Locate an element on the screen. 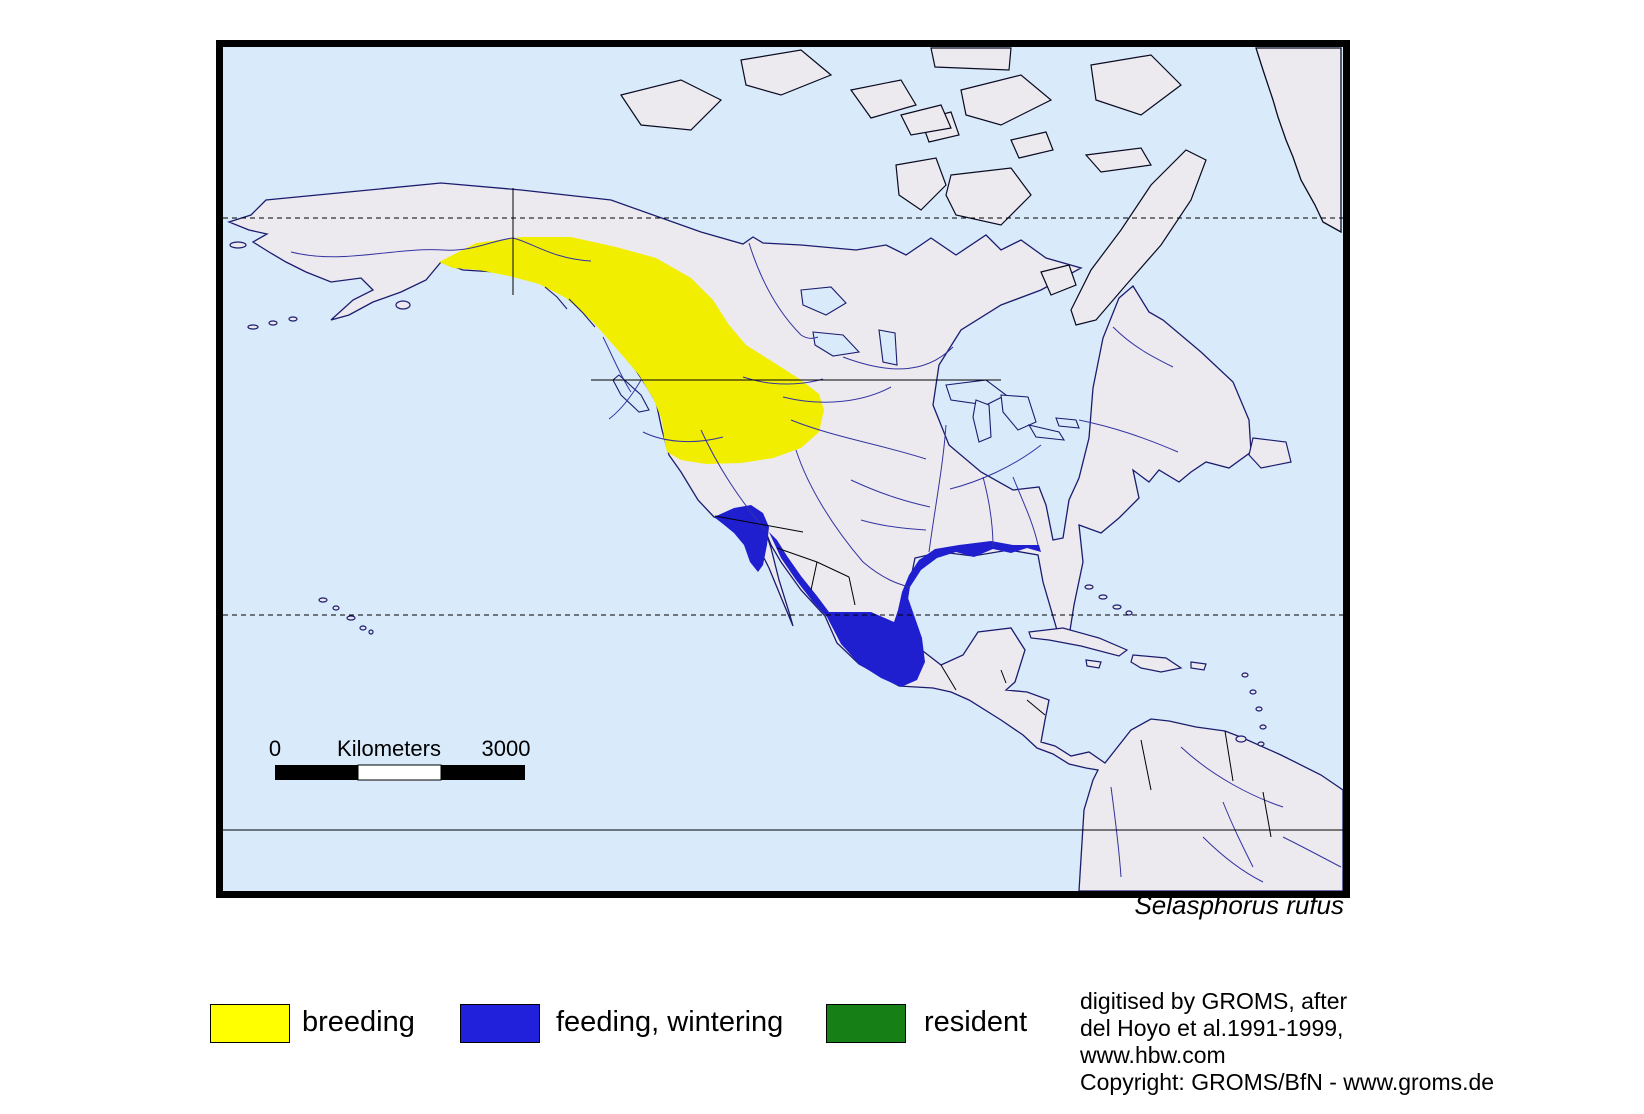  resident-swatch is located at coordinates (866, 1023).